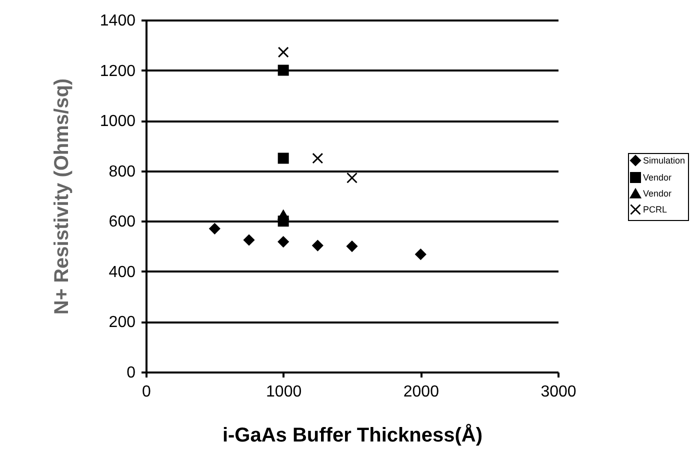  Describe the element at coordinates (122, 272) in the screenshot. I see `y-tick-label: 400` at that location.